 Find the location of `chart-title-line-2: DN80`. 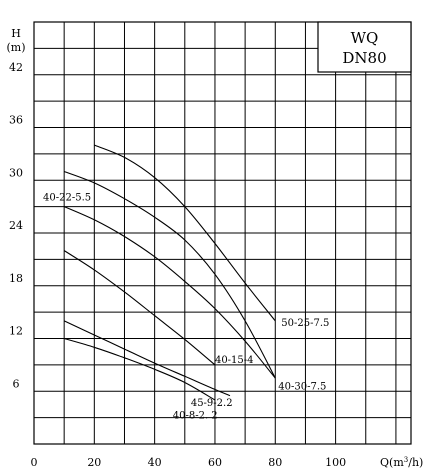

chart-title-line-2: DN80 is located at coordinates (364, 58).